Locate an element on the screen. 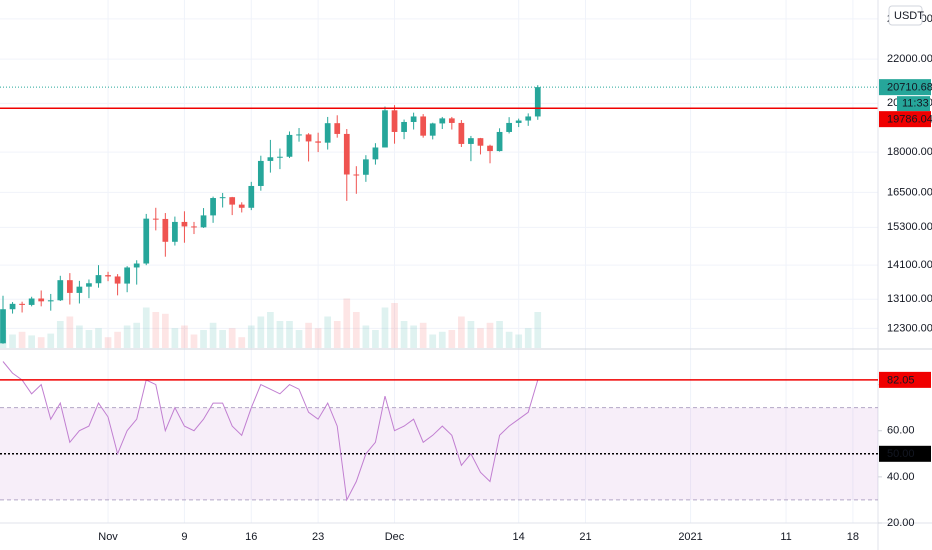 The image size is (932, 550). level-label-bg is located at coordinates (905, 119).